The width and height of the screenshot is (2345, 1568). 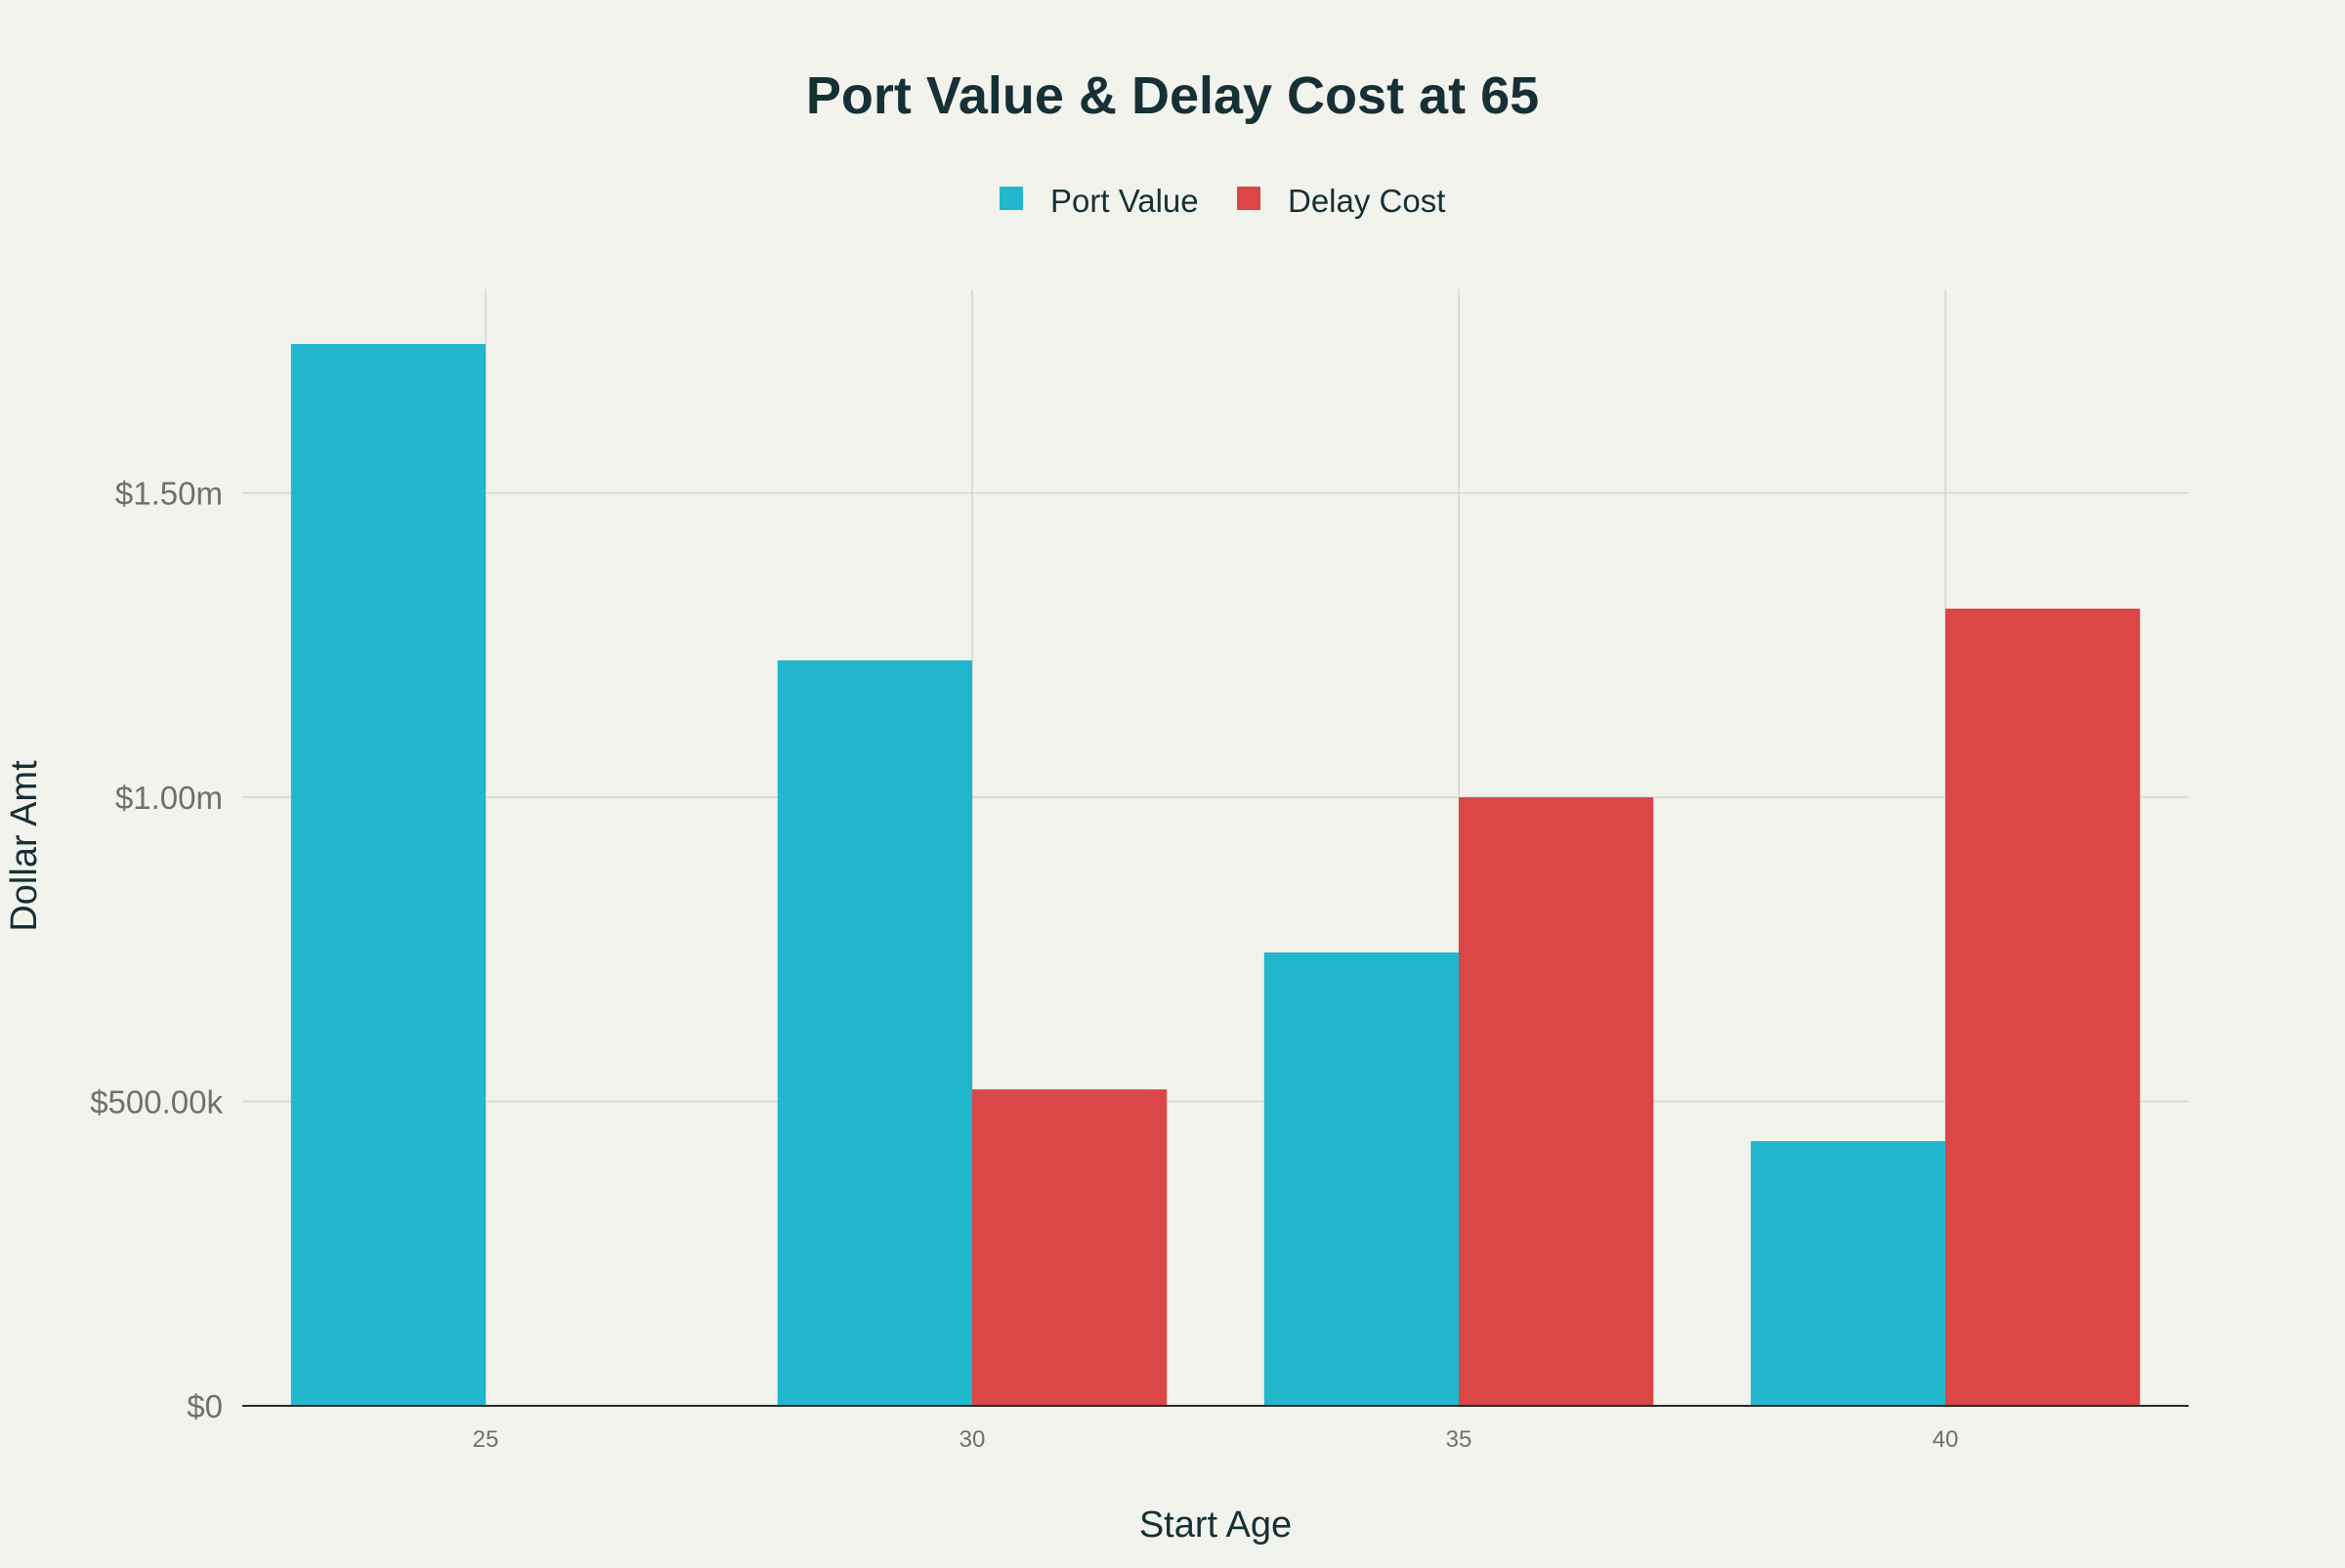 I want to click on x-axis-ticks: 25 30 35 40, so click(x=1216, y=1439).